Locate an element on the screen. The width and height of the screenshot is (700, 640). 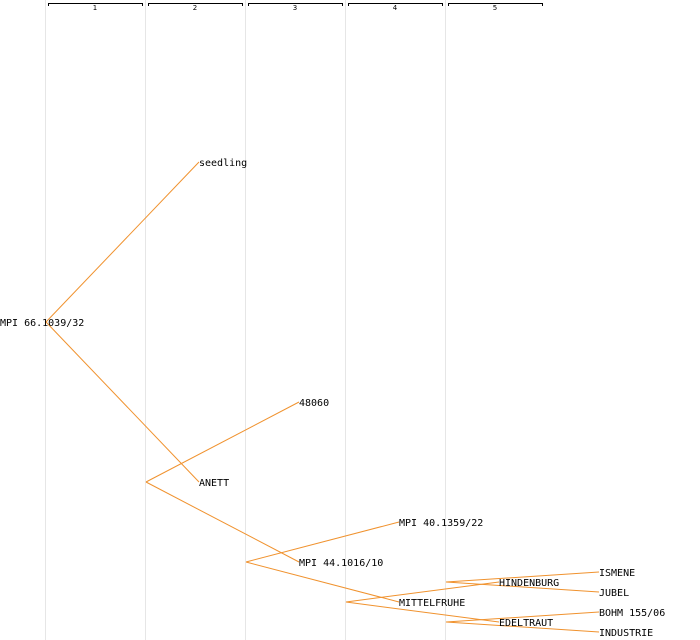
generation-number-4: 4 is located at coordinates (395, 8).